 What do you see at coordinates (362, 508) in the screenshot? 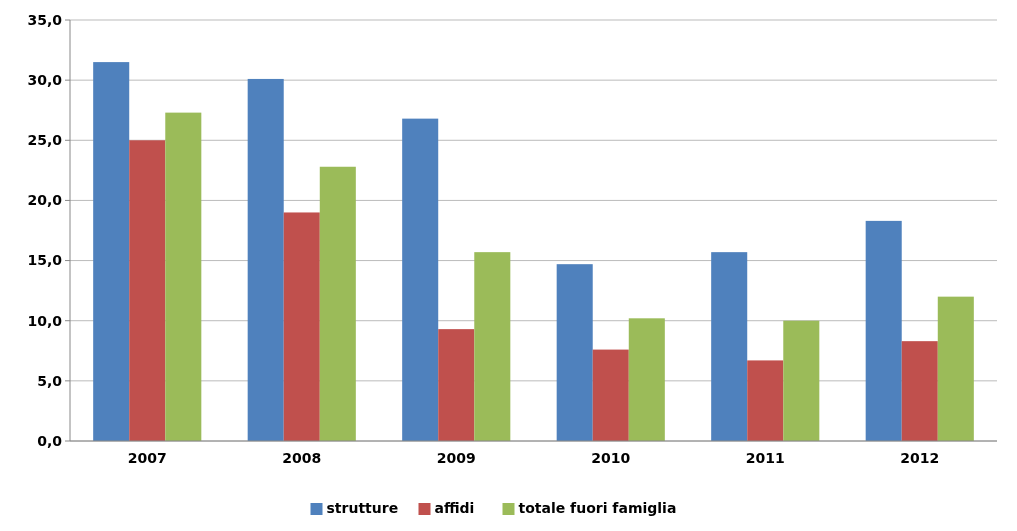
I see `legend-label: strutture` at bounding box center [362, 508].